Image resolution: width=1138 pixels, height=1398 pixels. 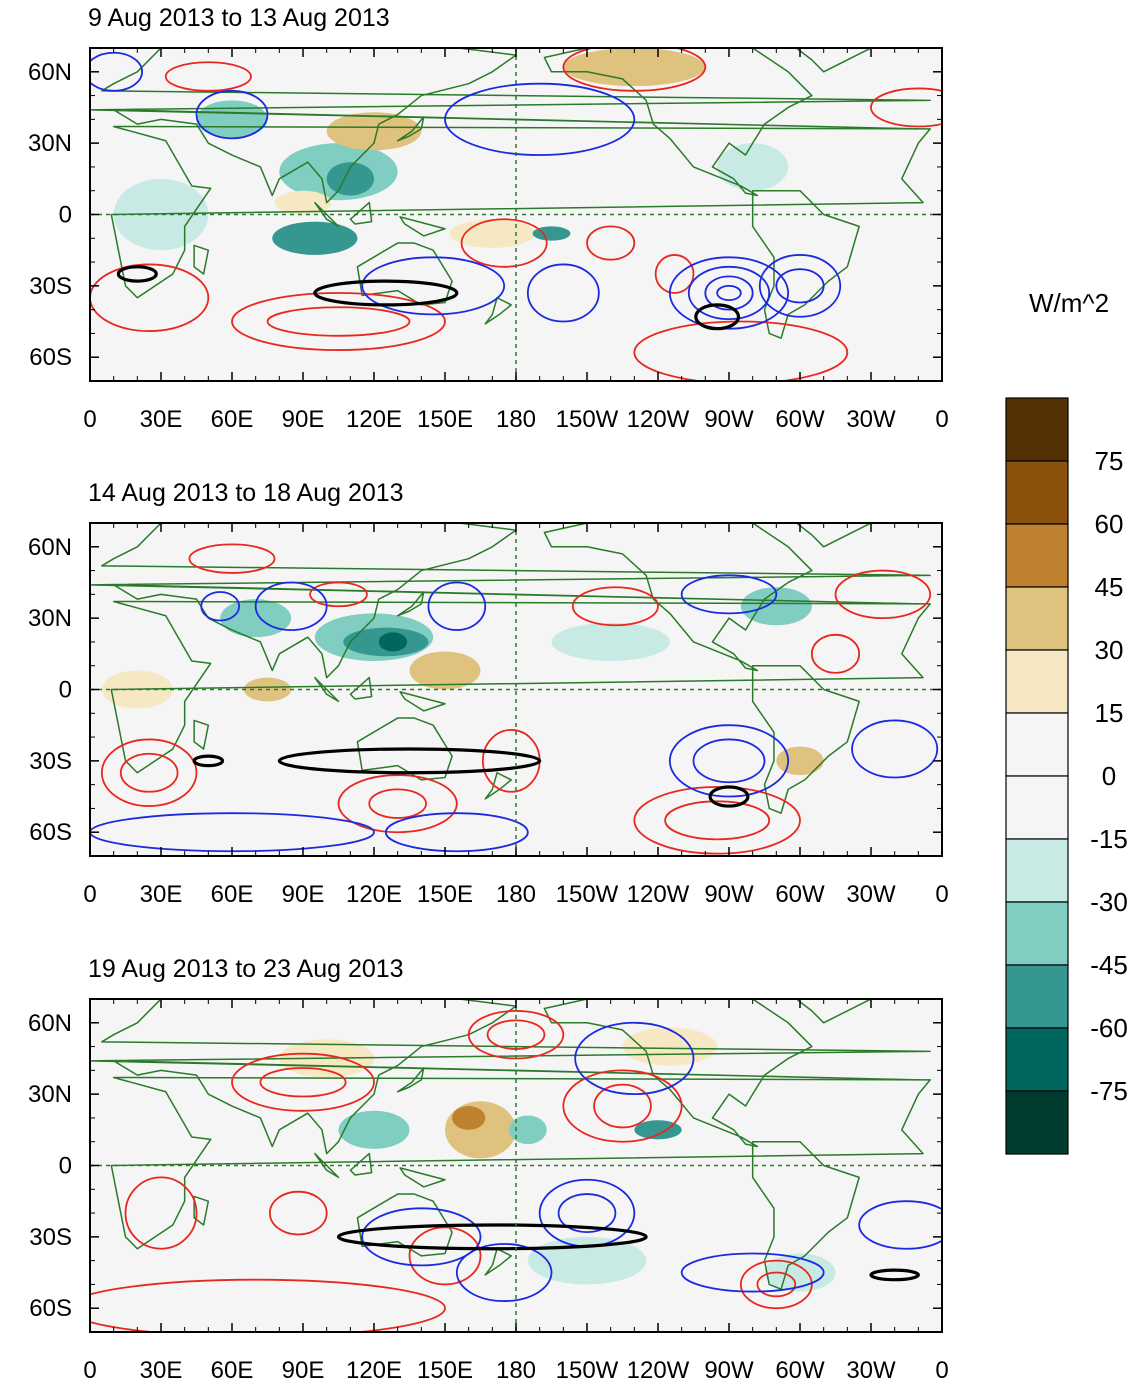 I want to click on colorbar-label: -75, so click(x=1109, y=1091).